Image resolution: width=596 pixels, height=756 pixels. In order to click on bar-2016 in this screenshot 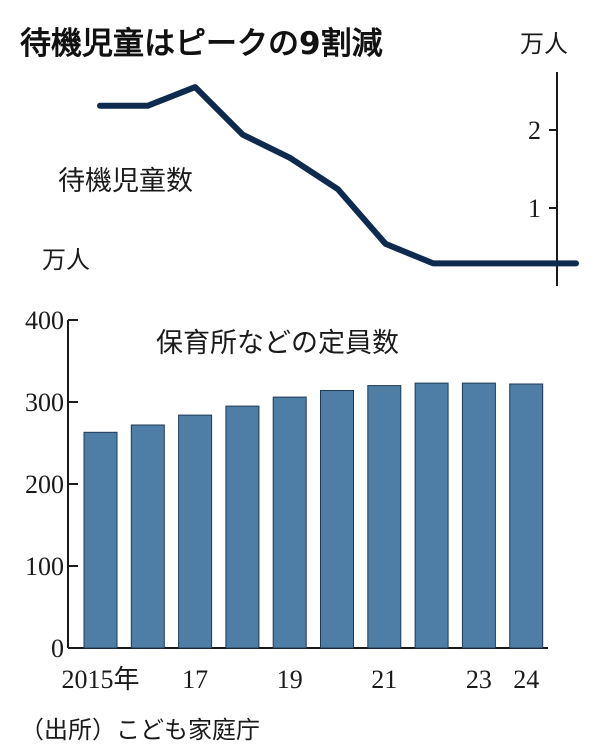, I will do `click(147, 536)`.